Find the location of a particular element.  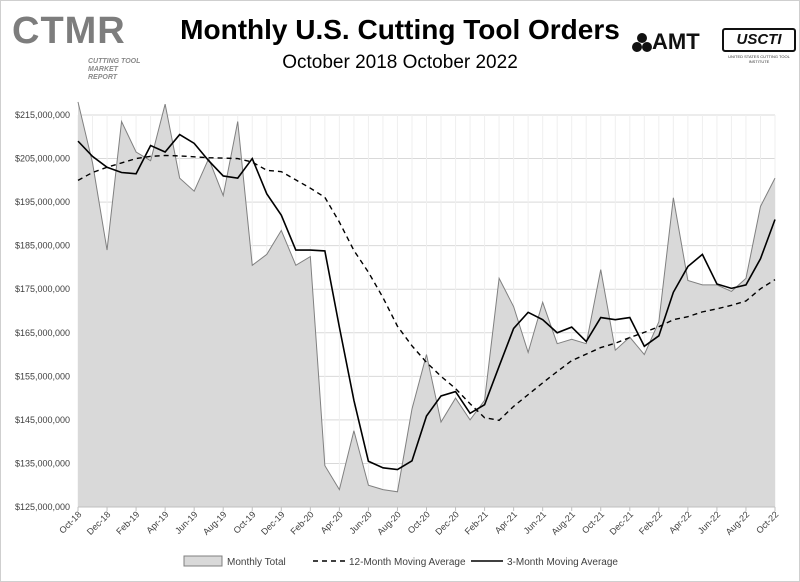

y-tick-label: $215,000,000 is located at coordinates (42, 115).